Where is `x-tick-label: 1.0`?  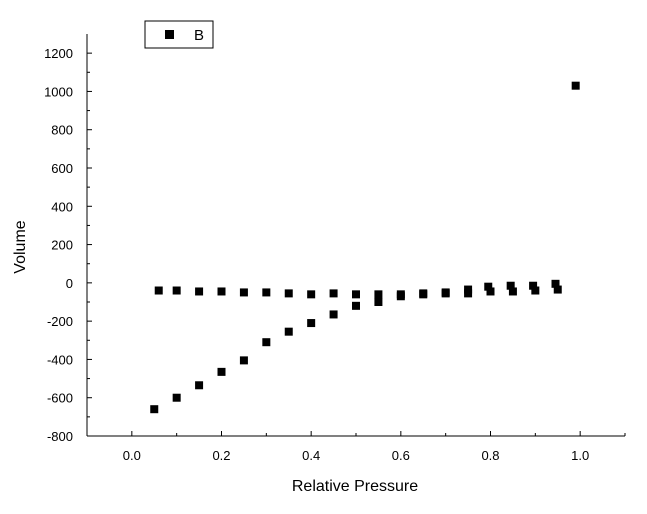
x-tick-label: 1.0 is located at coordinates (580, 455).